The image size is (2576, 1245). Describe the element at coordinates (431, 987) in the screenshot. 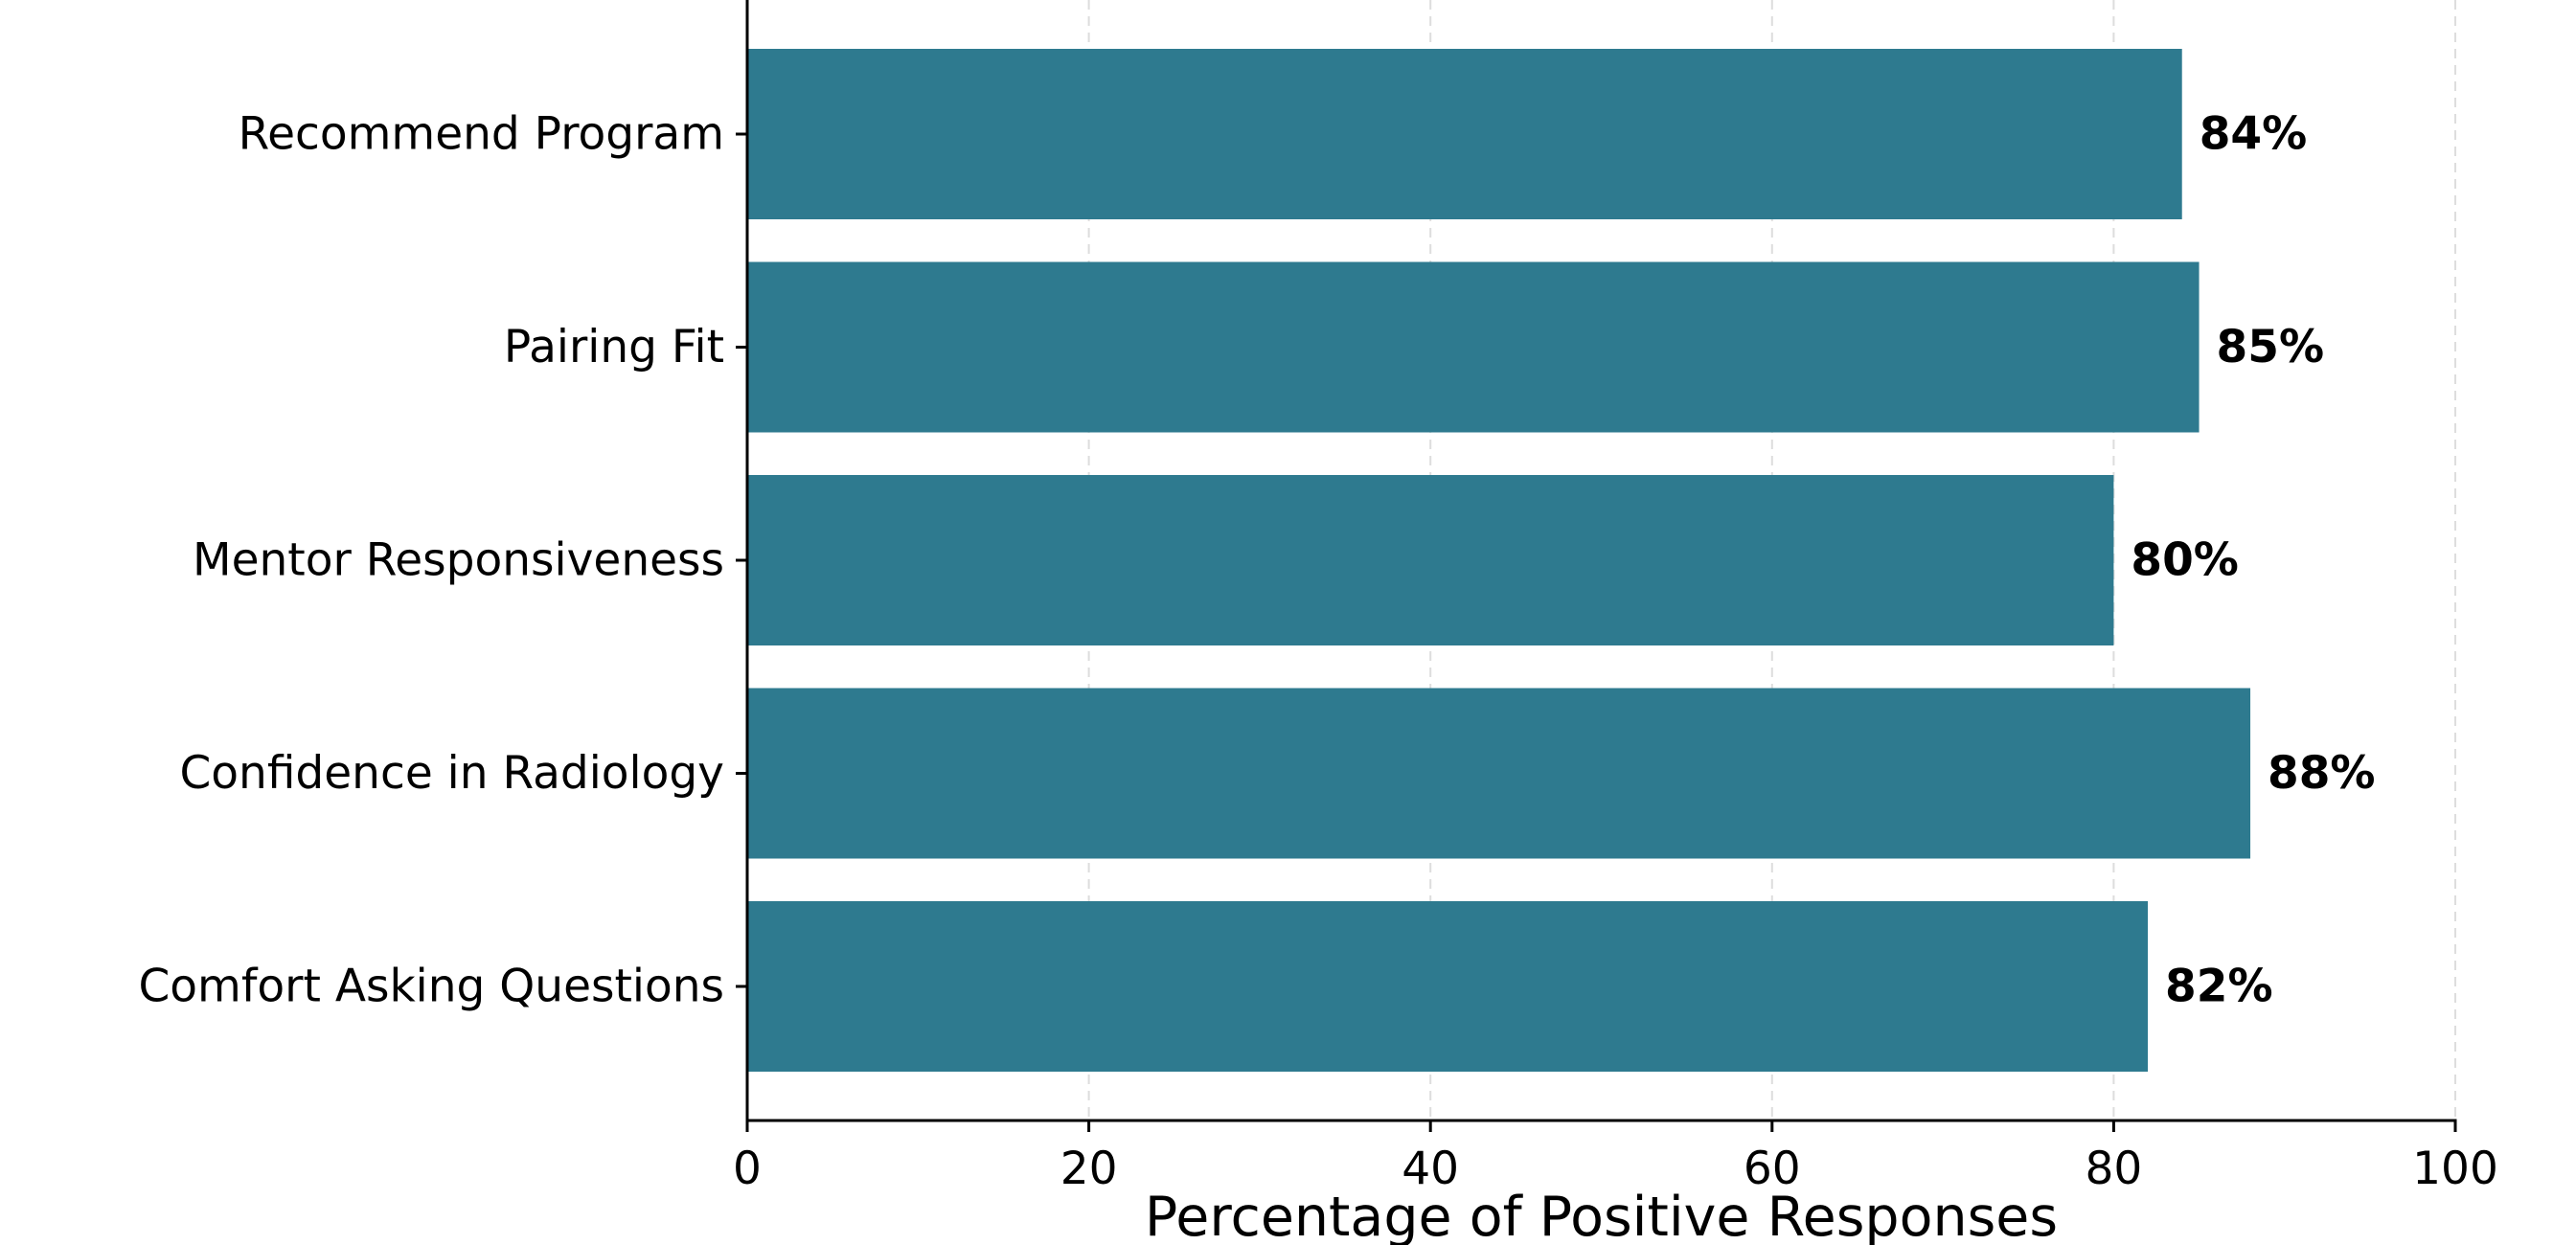

I see `category-label: Comfort Asking Questions` at that location.